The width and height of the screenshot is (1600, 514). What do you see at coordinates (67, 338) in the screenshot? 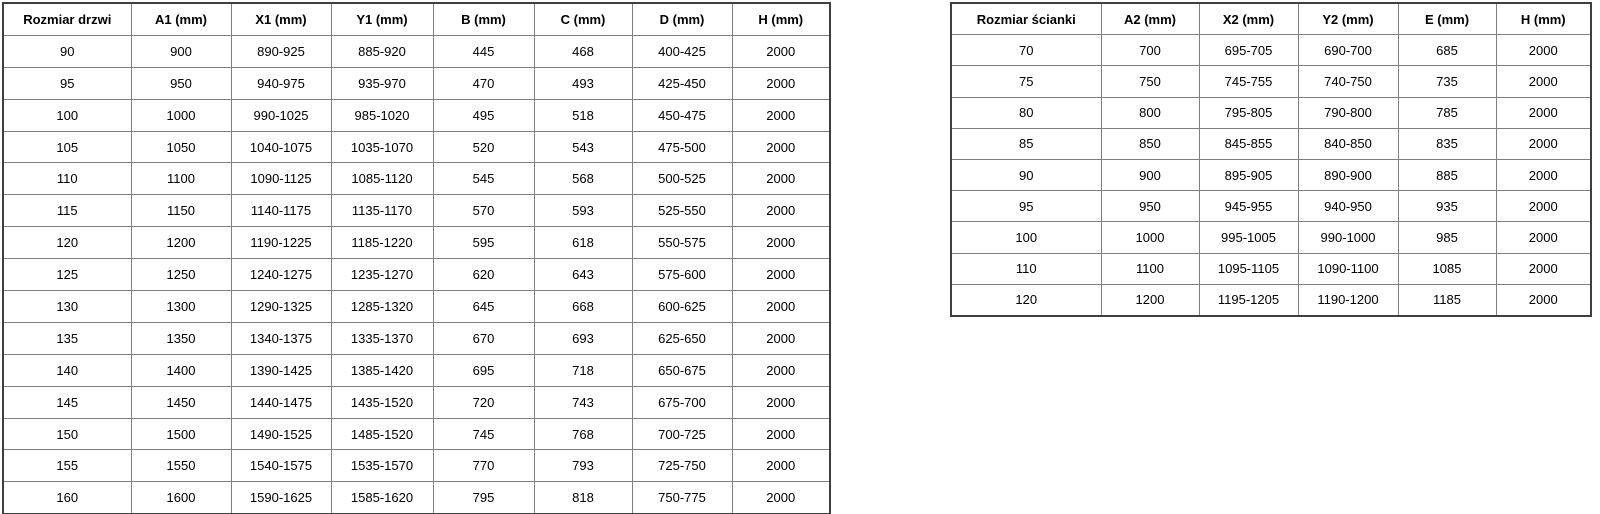
I see `table-cell: 135` at bounding box center [67, 338].